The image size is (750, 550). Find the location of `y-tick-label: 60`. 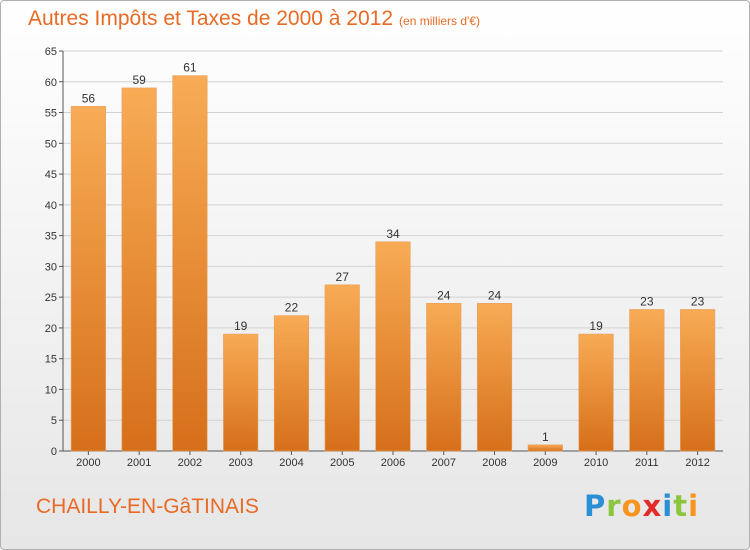

y-tick-label: 60 is located at coordinates (51, 83).